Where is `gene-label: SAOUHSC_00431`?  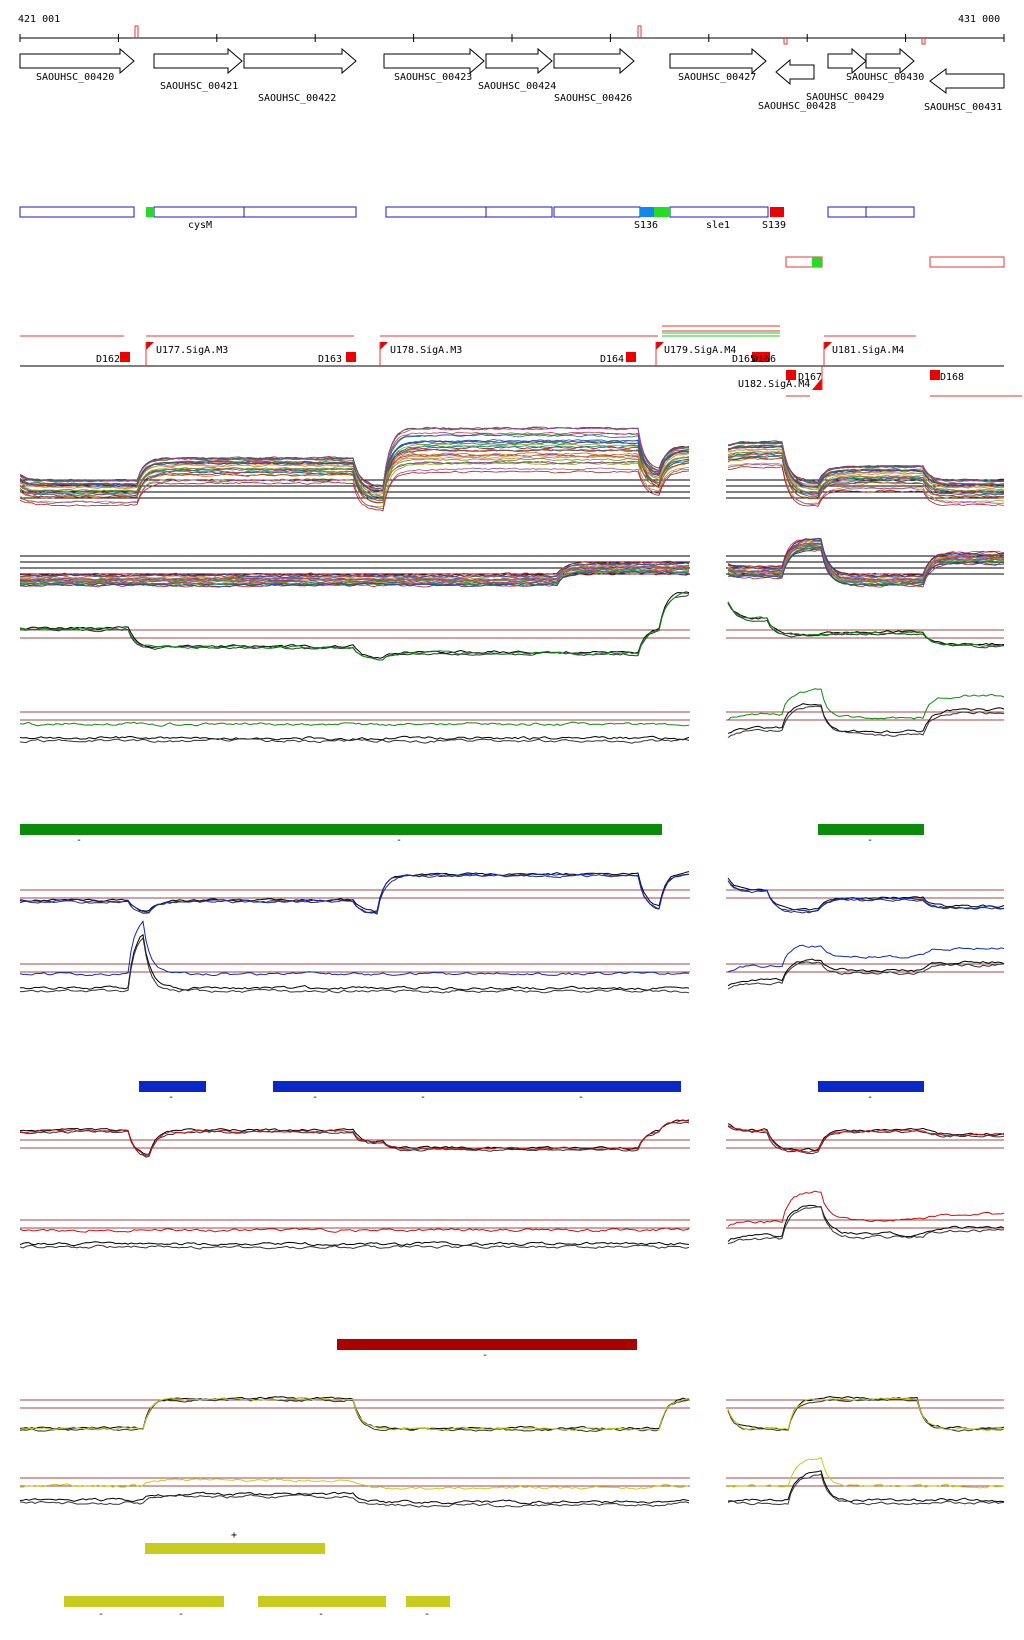
gene-label: SAOUHSC_00431 is located at coordinates (963, 107).